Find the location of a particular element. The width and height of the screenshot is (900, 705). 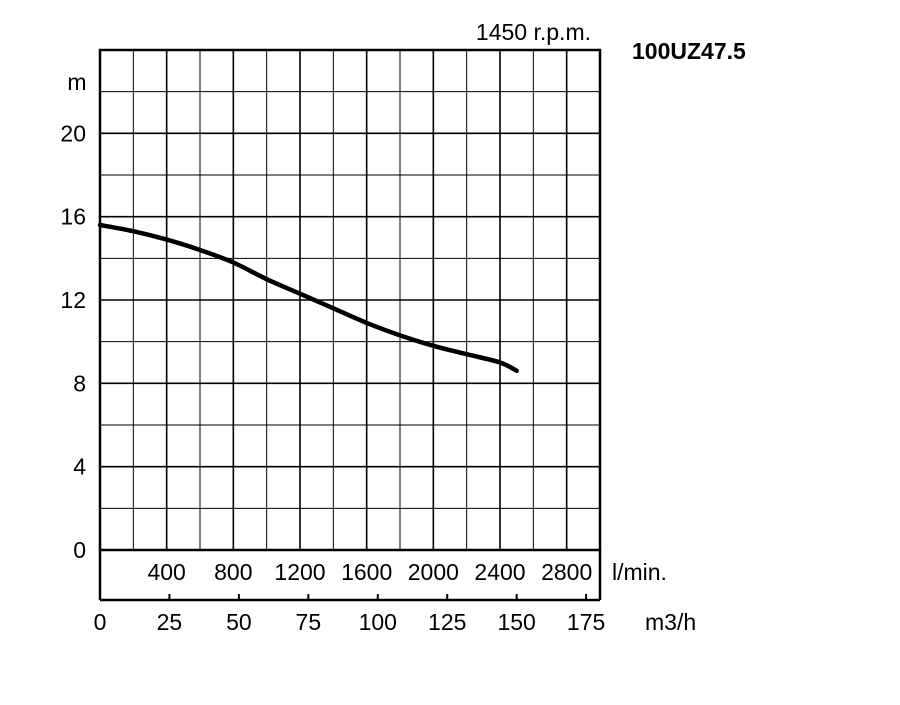

x-lmin-tick-label: 400 is located at coordinates (166, 572).